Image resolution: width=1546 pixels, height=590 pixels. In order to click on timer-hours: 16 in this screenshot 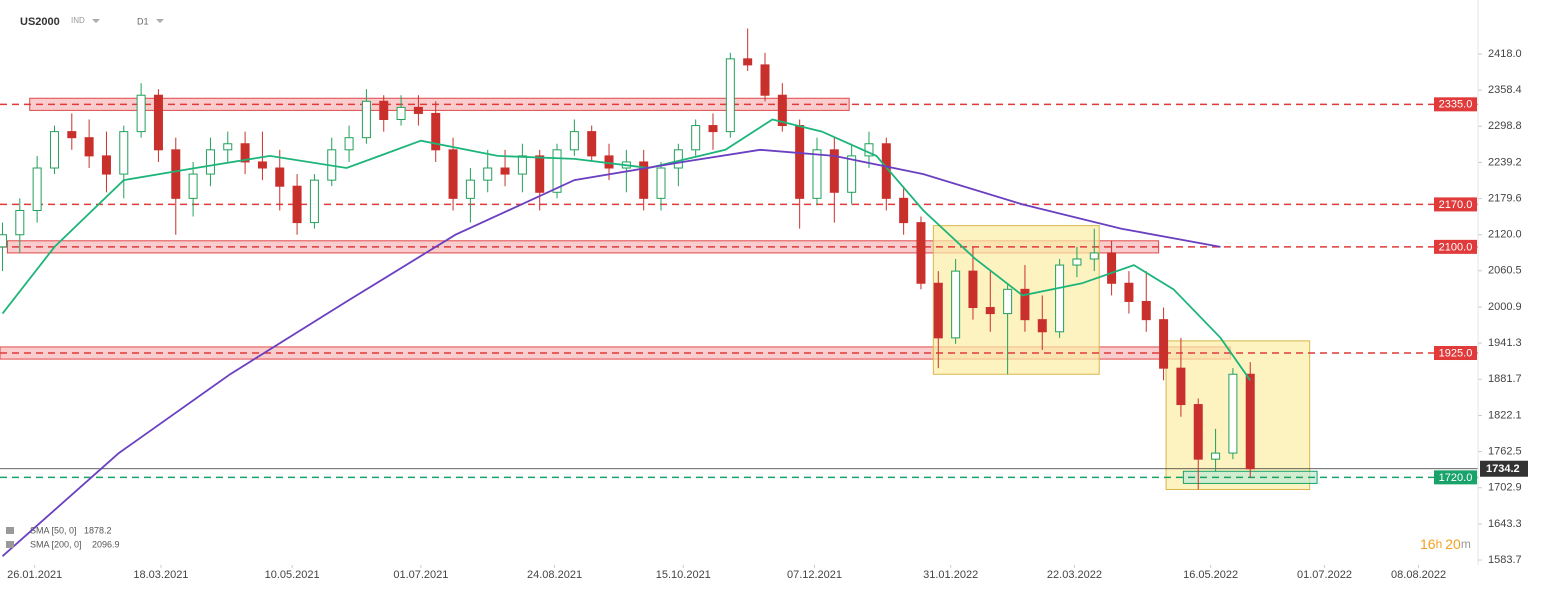, I will do `click(1428, 544)`.